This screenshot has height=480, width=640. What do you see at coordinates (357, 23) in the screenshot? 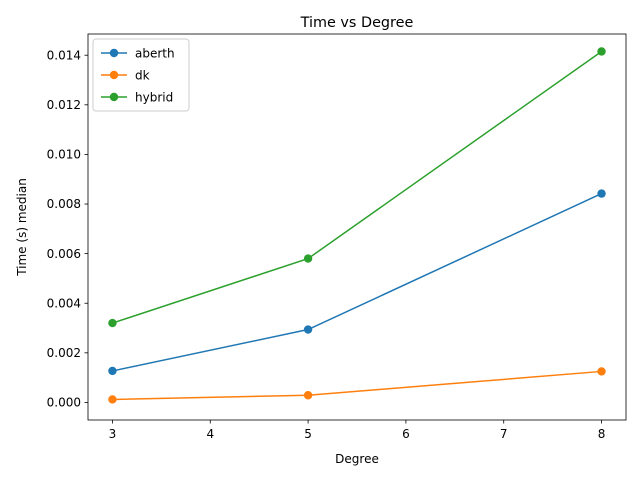
I see `chart-title: Time vs Degree` at bounding box center [357, 23].